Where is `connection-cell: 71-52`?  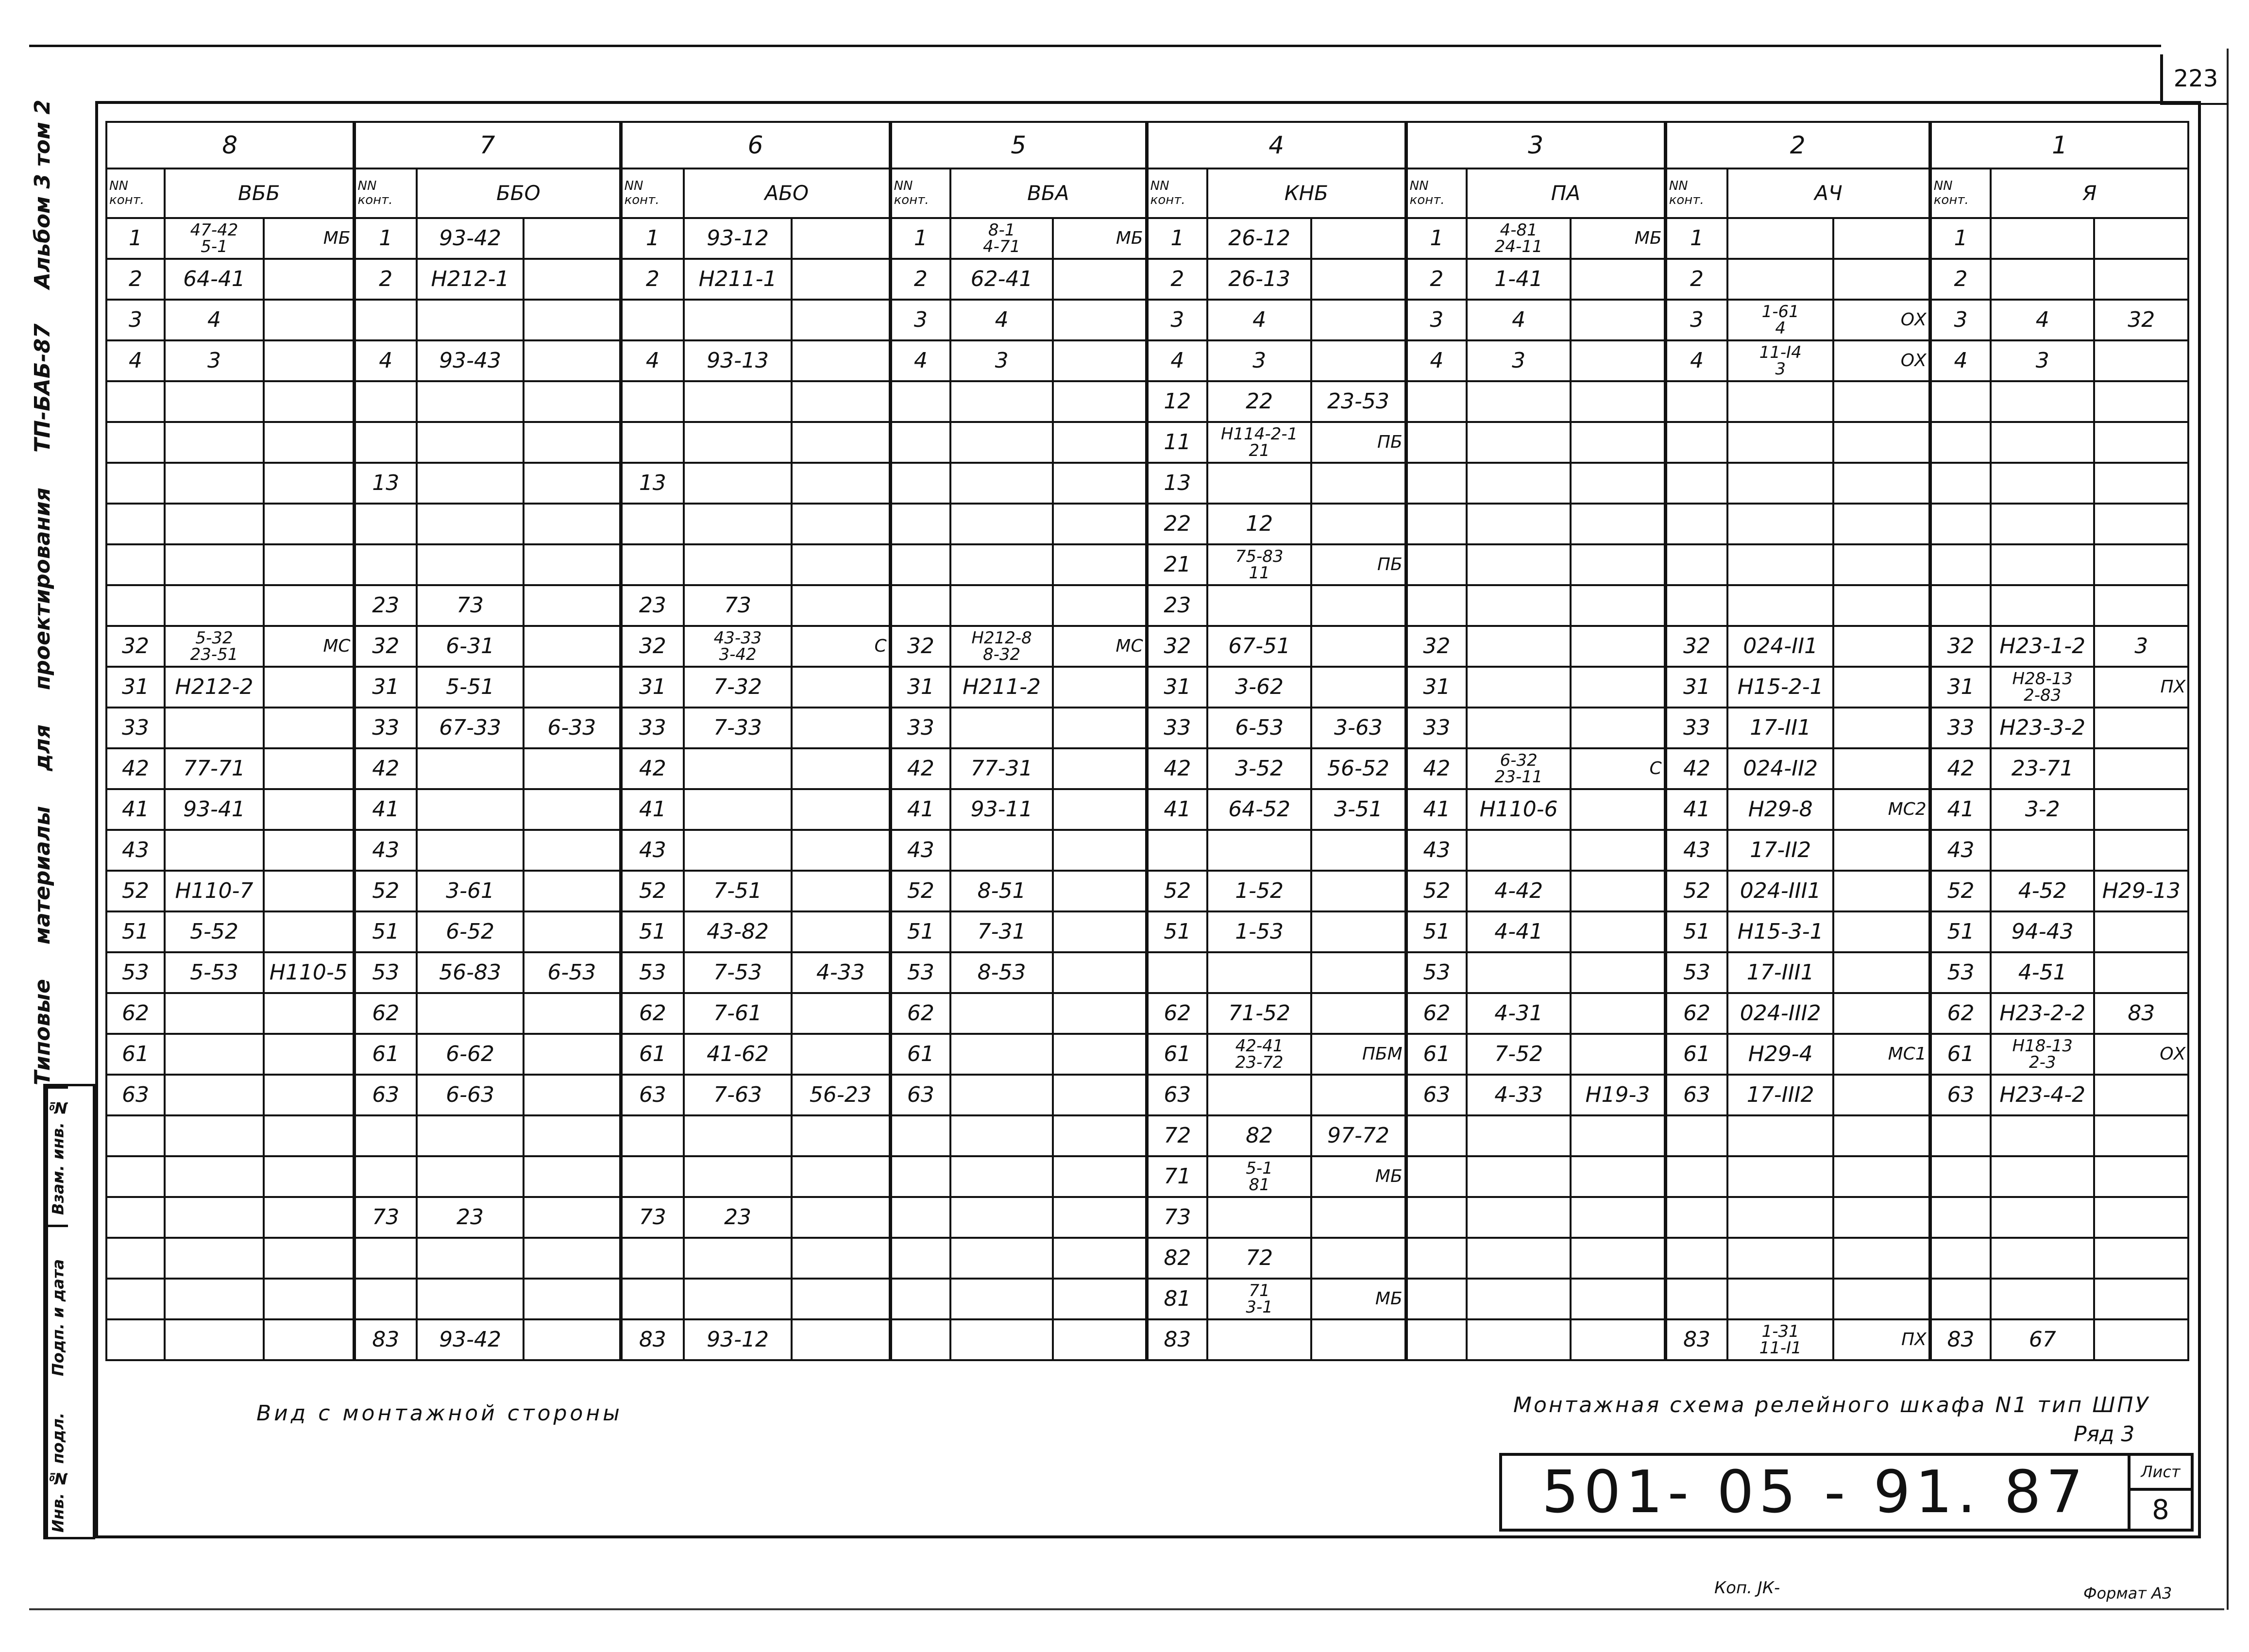
connection-cell: 71-52 is located at coordinates (1259, 1013).